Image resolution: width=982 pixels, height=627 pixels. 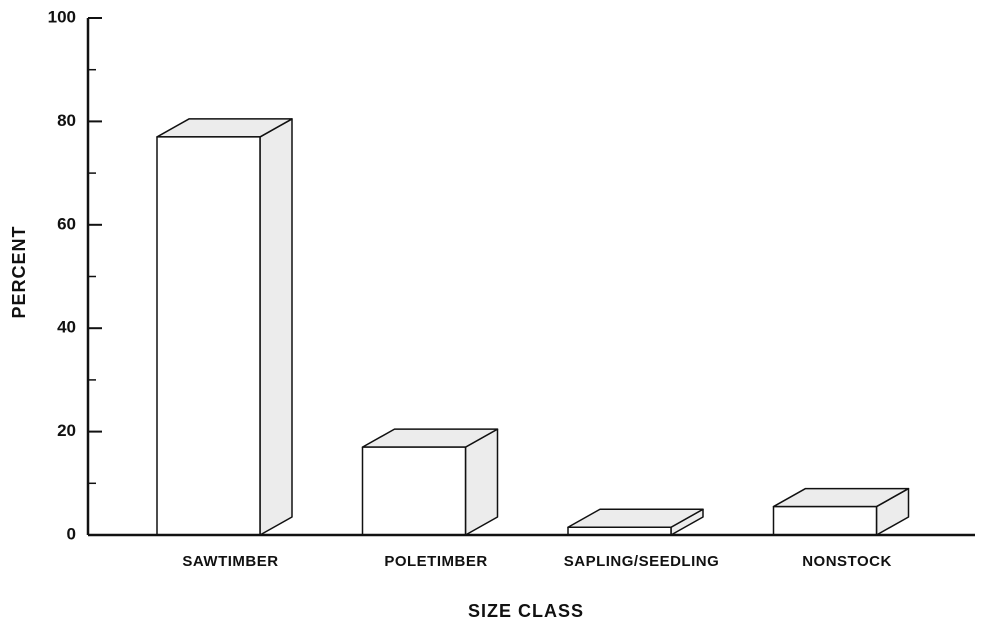 I want to click on x-tick-label: NONSTOCK, so click(x=847, y=561).